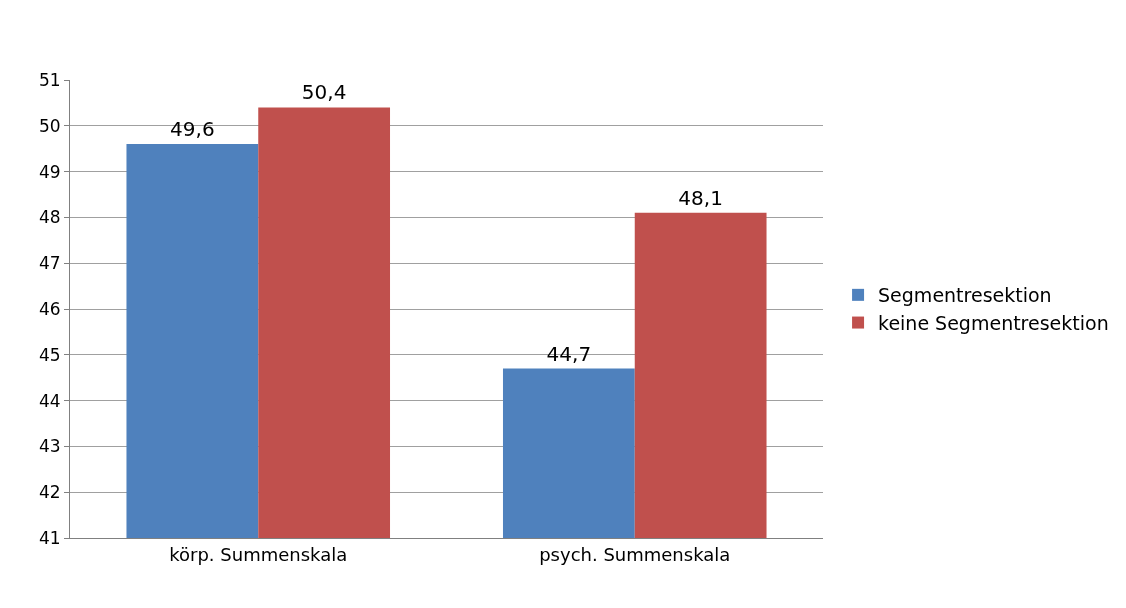  What do you see at coordinates (49, 263) in the screenshot?
I see `y-tick-label: 47` at bounding box center [49, 263].